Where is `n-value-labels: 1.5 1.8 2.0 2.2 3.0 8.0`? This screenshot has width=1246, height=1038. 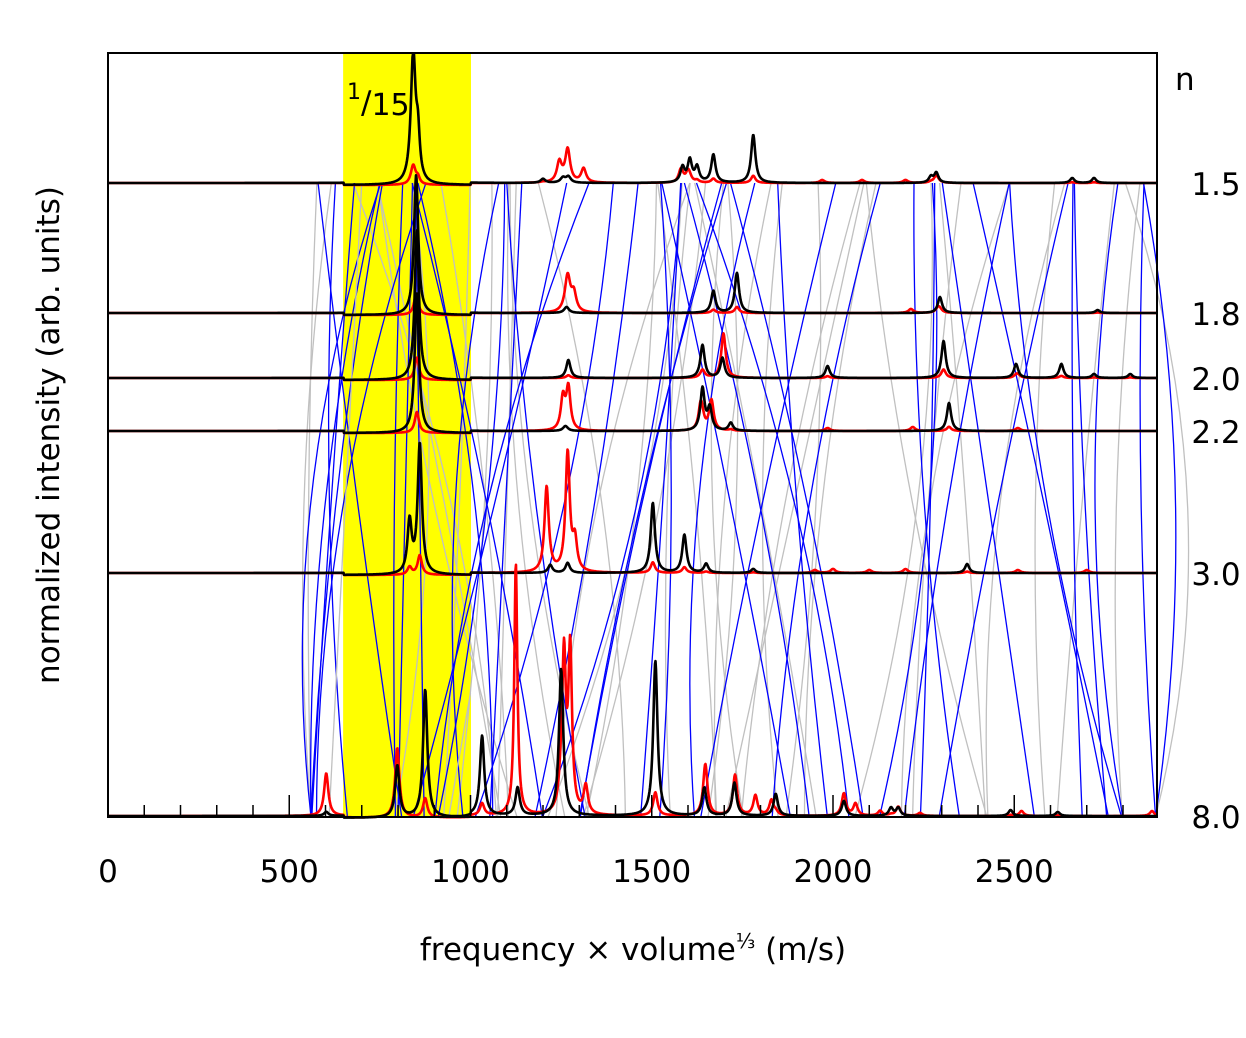
n-value-labels: 1.5 1.8 2.0 2.2 3.0 8.0 is located at coordinates (1215, 501).